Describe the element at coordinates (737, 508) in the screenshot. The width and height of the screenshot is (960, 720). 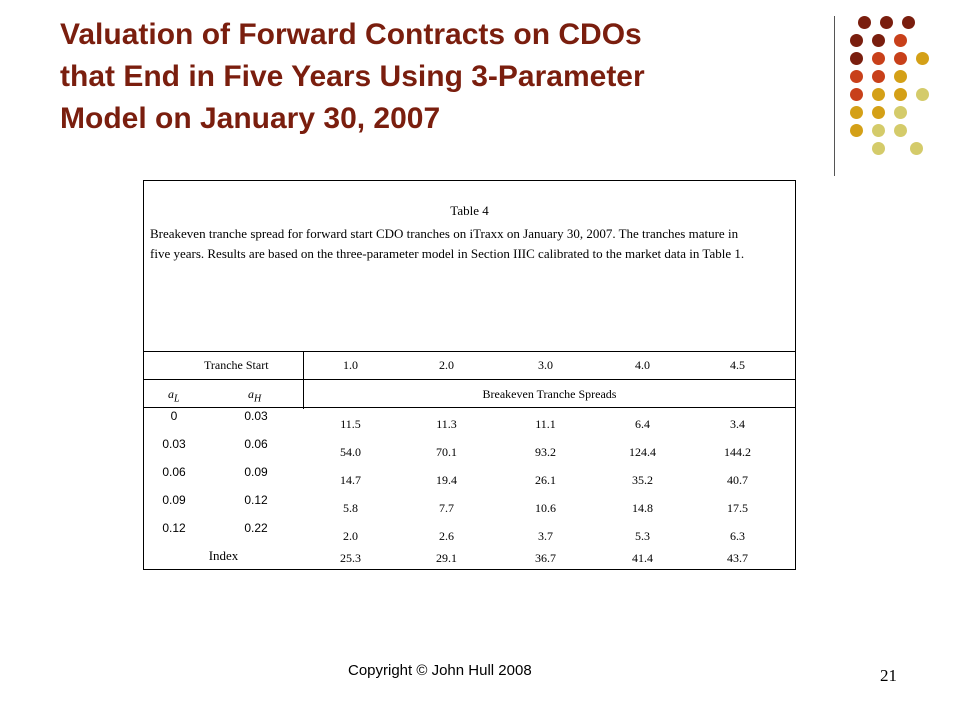
I see `spread-value: 17.5` at that location.